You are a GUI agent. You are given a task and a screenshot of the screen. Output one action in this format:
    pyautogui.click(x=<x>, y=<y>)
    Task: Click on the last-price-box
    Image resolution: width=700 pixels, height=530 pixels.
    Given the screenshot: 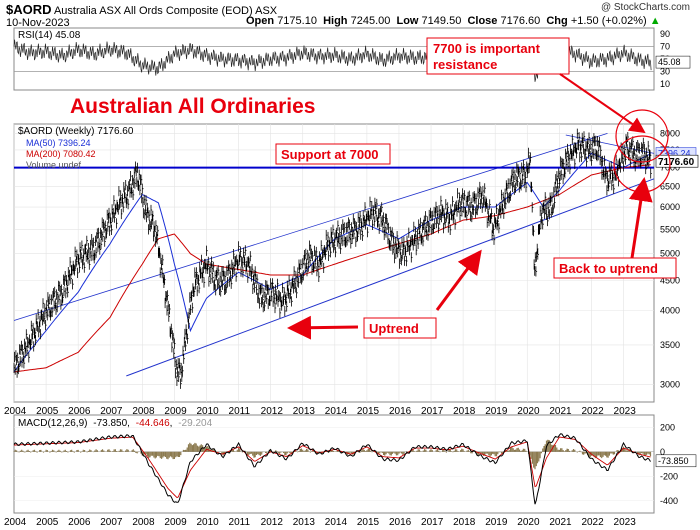 What is the action you would take?
    pyautogui.click(x=677, y=161)
    